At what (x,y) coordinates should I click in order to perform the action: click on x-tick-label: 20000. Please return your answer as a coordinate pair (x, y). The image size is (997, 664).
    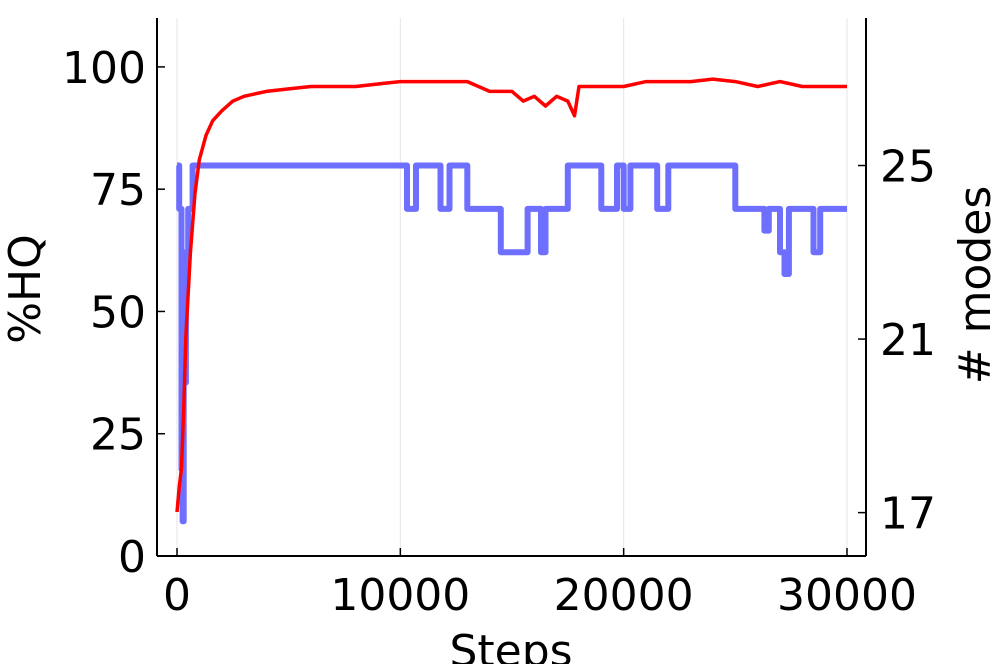
    Looking at the image, I should click on (624, 595).